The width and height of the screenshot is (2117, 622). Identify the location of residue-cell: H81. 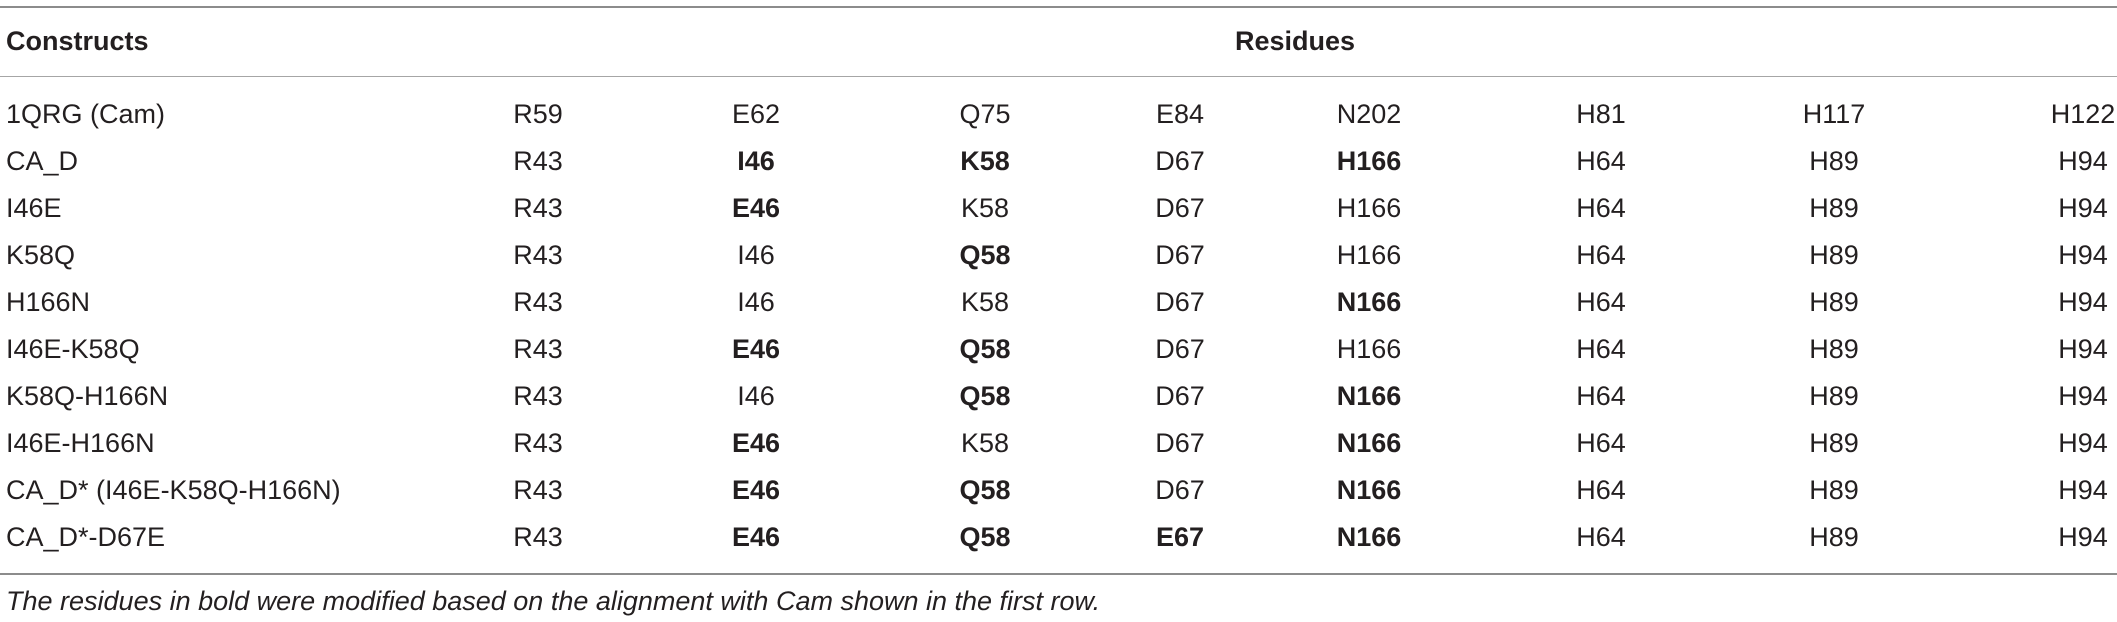
(1601, 114).